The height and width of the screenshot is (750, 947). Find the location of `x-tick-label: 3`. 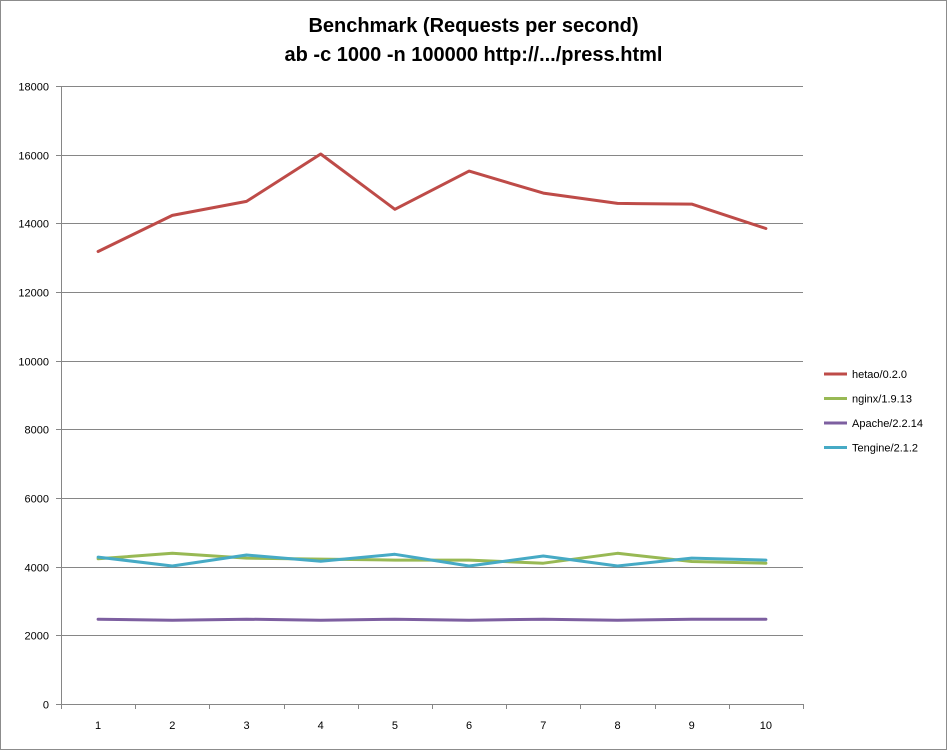

x-tick-label: 3 is located at coordinates (246, 726).